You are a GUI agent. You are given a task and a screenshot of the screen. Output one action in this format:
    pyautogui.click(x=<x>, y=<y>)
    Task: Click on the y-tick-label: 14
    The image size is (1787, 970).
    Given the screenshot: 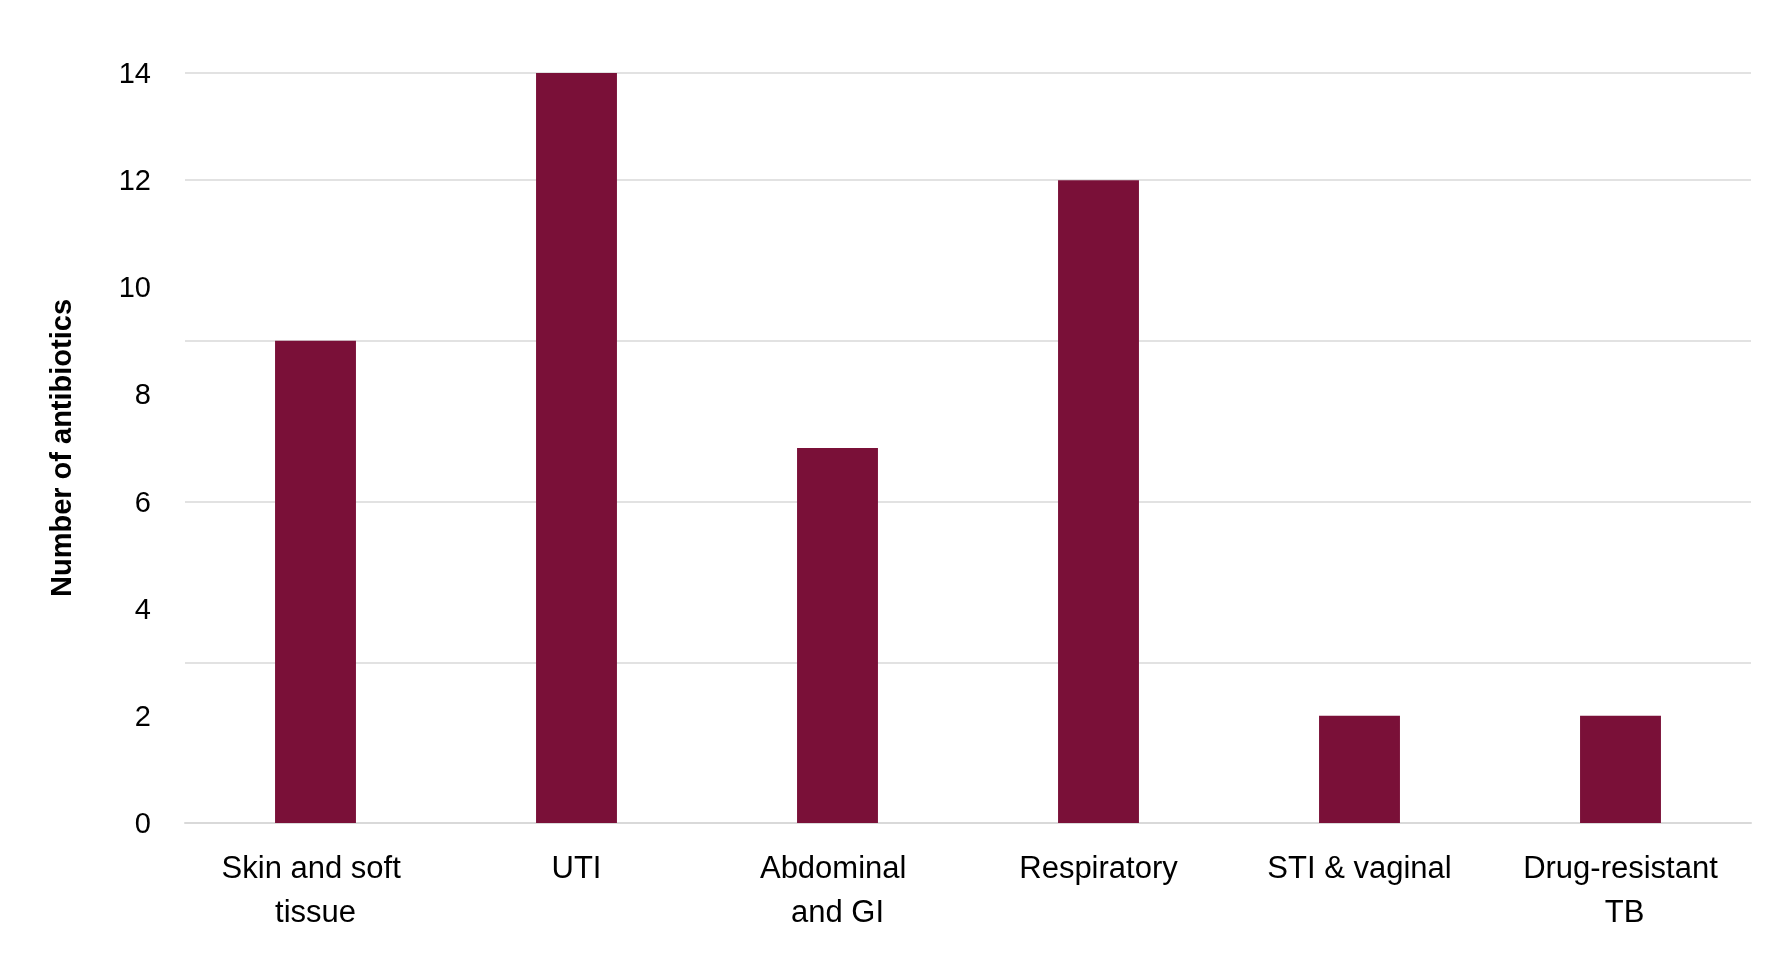 What is the action you would take?
    pyautogui.click(x=134, y=73)
    